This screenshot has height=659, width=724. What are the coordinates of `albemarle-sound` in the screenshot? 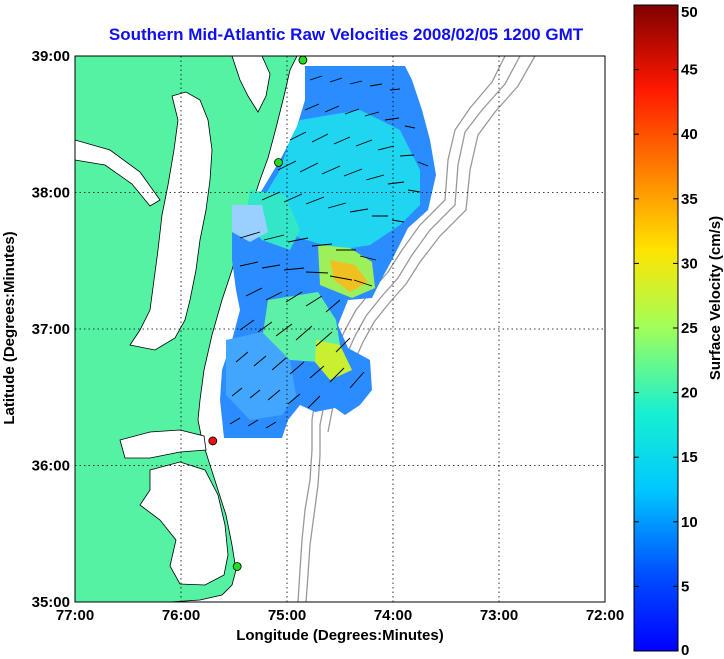 It's located at (163, 444).